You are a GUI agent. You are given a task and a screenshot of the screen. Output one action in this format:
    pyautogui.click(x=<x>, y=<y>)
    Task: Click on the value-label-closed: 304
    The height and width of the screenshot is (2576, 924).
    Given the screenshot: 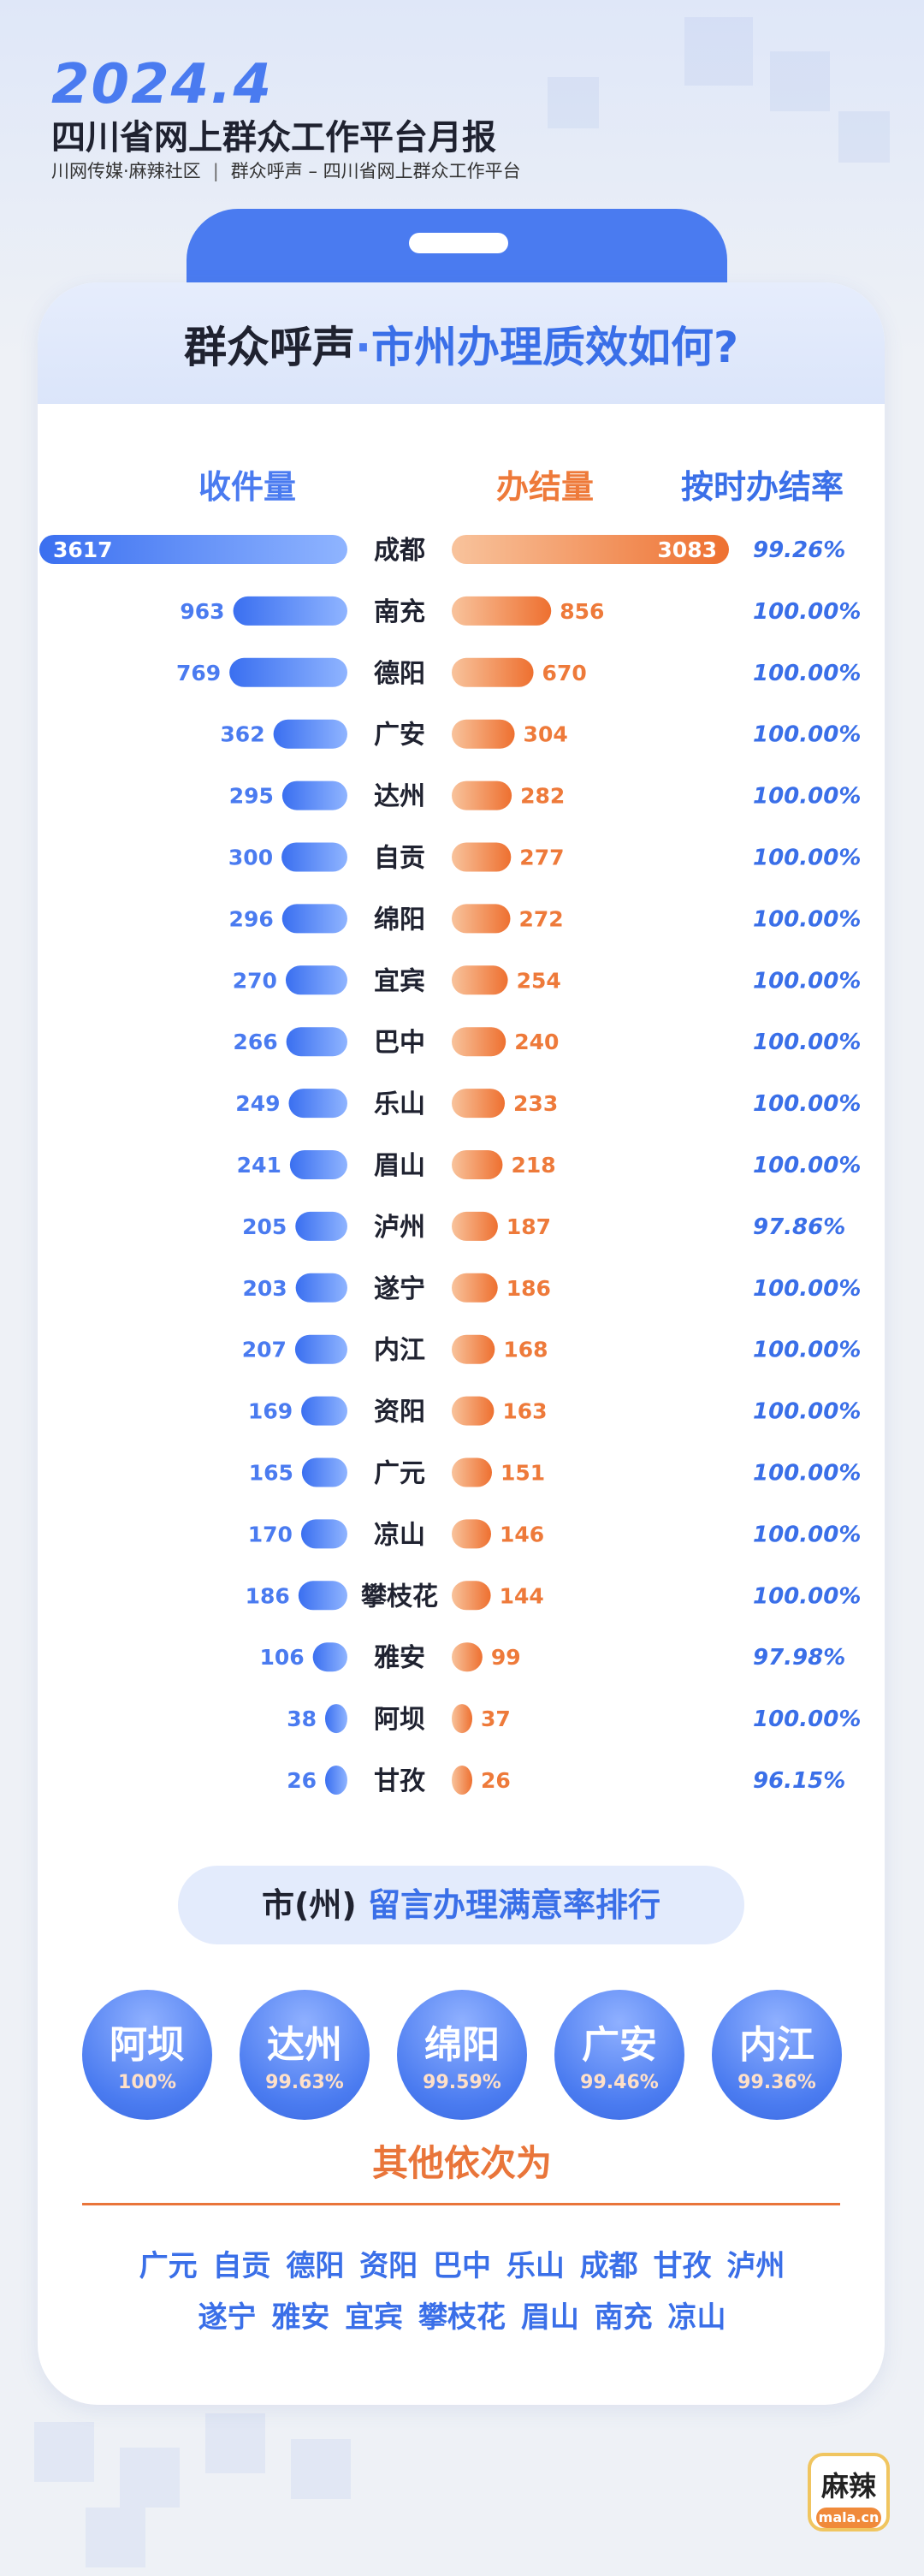 What is the action you would take?
    pyautogui.click(x=546, y=734)
    